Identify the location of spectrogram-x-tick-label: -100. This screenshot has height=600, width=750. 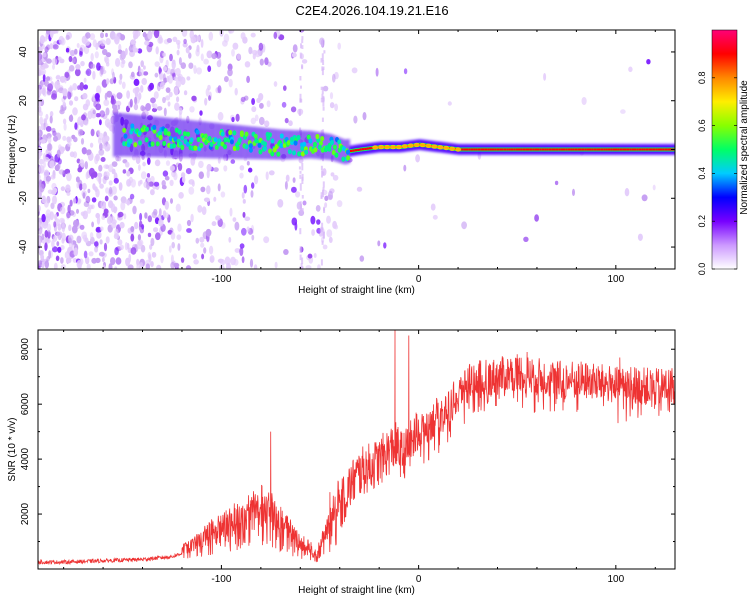
(221, 279).